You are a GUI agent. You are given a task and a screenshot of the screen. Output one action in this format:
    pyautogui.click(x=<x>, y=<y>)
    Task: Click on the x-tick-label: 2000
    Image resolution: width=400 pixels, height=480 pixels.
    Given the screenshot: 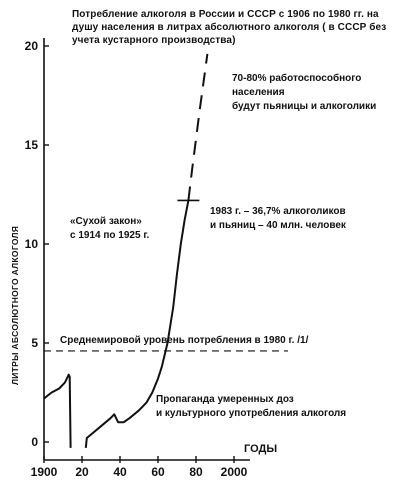 What is the action you would take?
    pyautogui.click(x=234, y=472)
    